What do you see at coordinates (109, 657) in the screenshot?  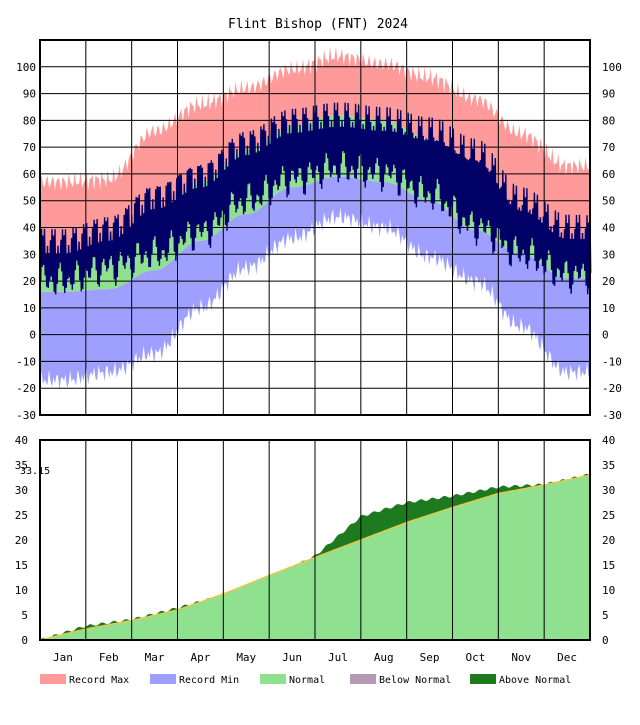 I see `month-label: Feb` at bounding box center [109, 657].